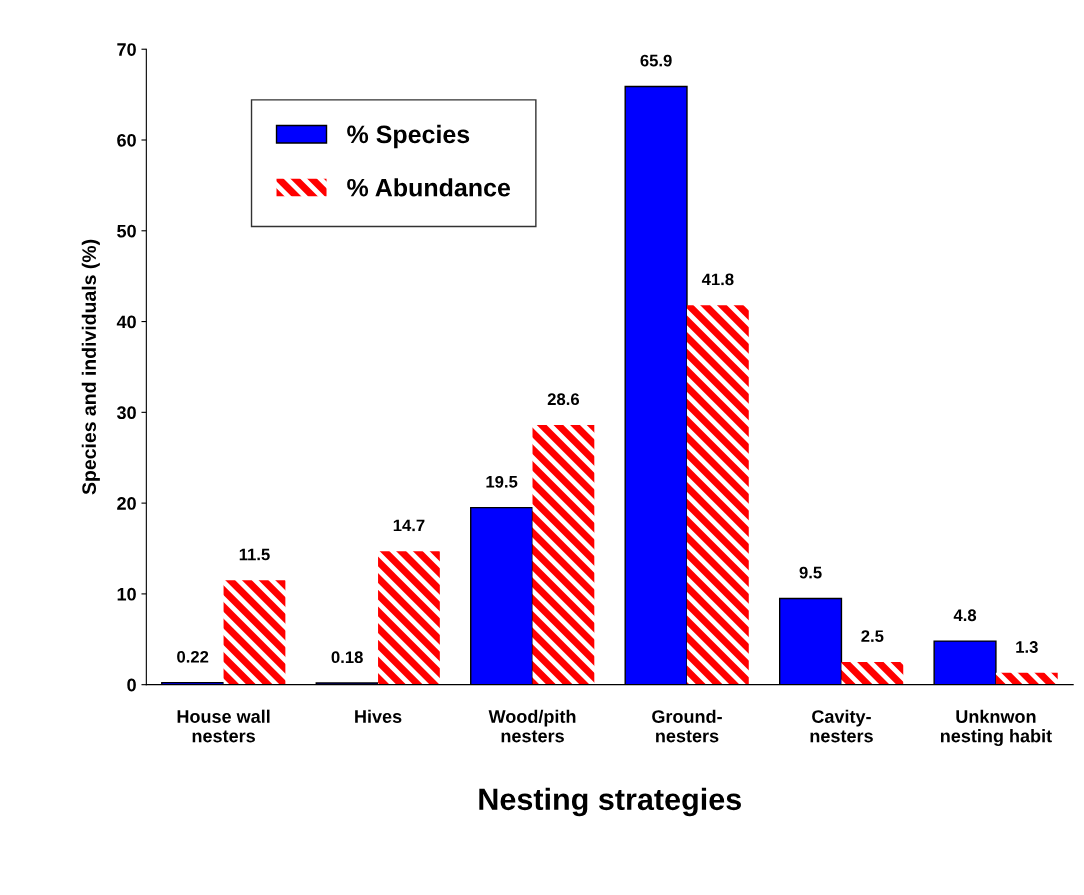 Image resolution: width=1084 pixels, height=895 pixels. What do you see at coordinates (810, 572) in the screenshot?
I see `data-label: 9.5` at bounding box center [810, 572].